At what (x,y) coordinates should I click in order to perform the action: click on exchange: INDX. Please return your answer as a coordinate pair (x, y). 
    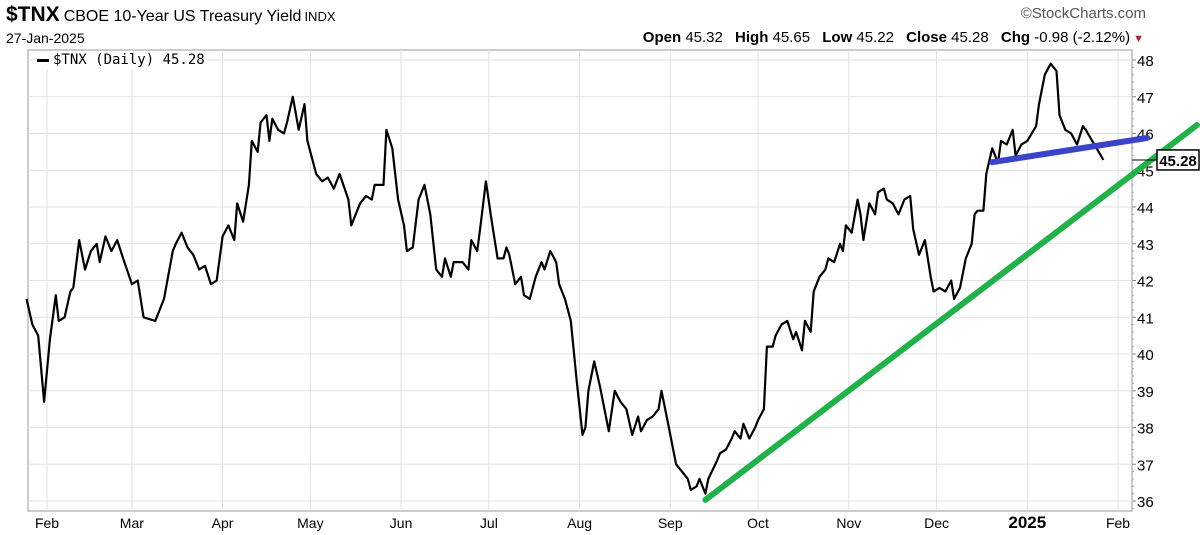
    Looking at the image, I should click on (320, 16).